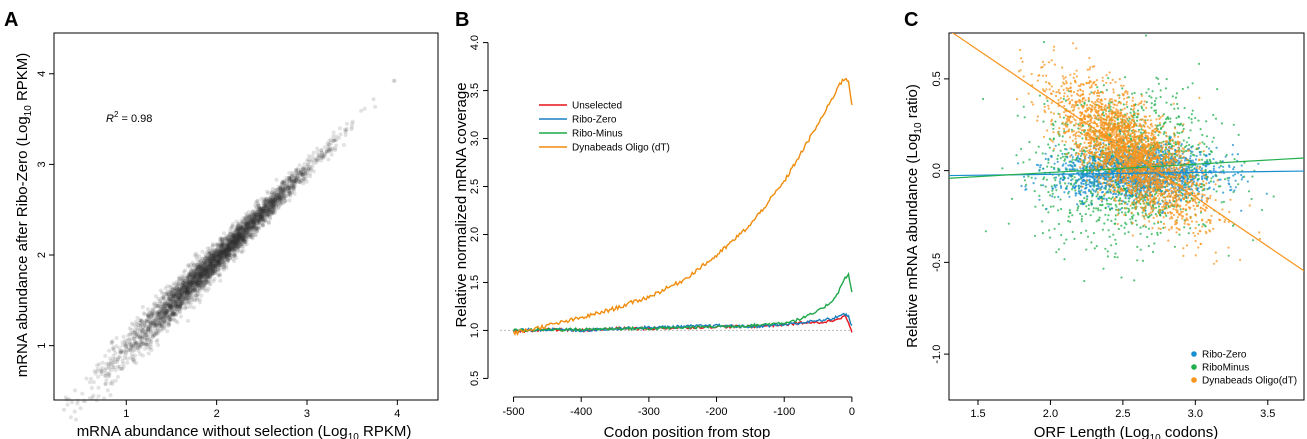 Image resolution: width=1307 pixels, height=439 pixels. What do you see at coordinates (461, 204) in the screenshot?
I see `panel-b-y-axis-label: Relative normalized mRNA coverage` at bounding box center [461, 204].